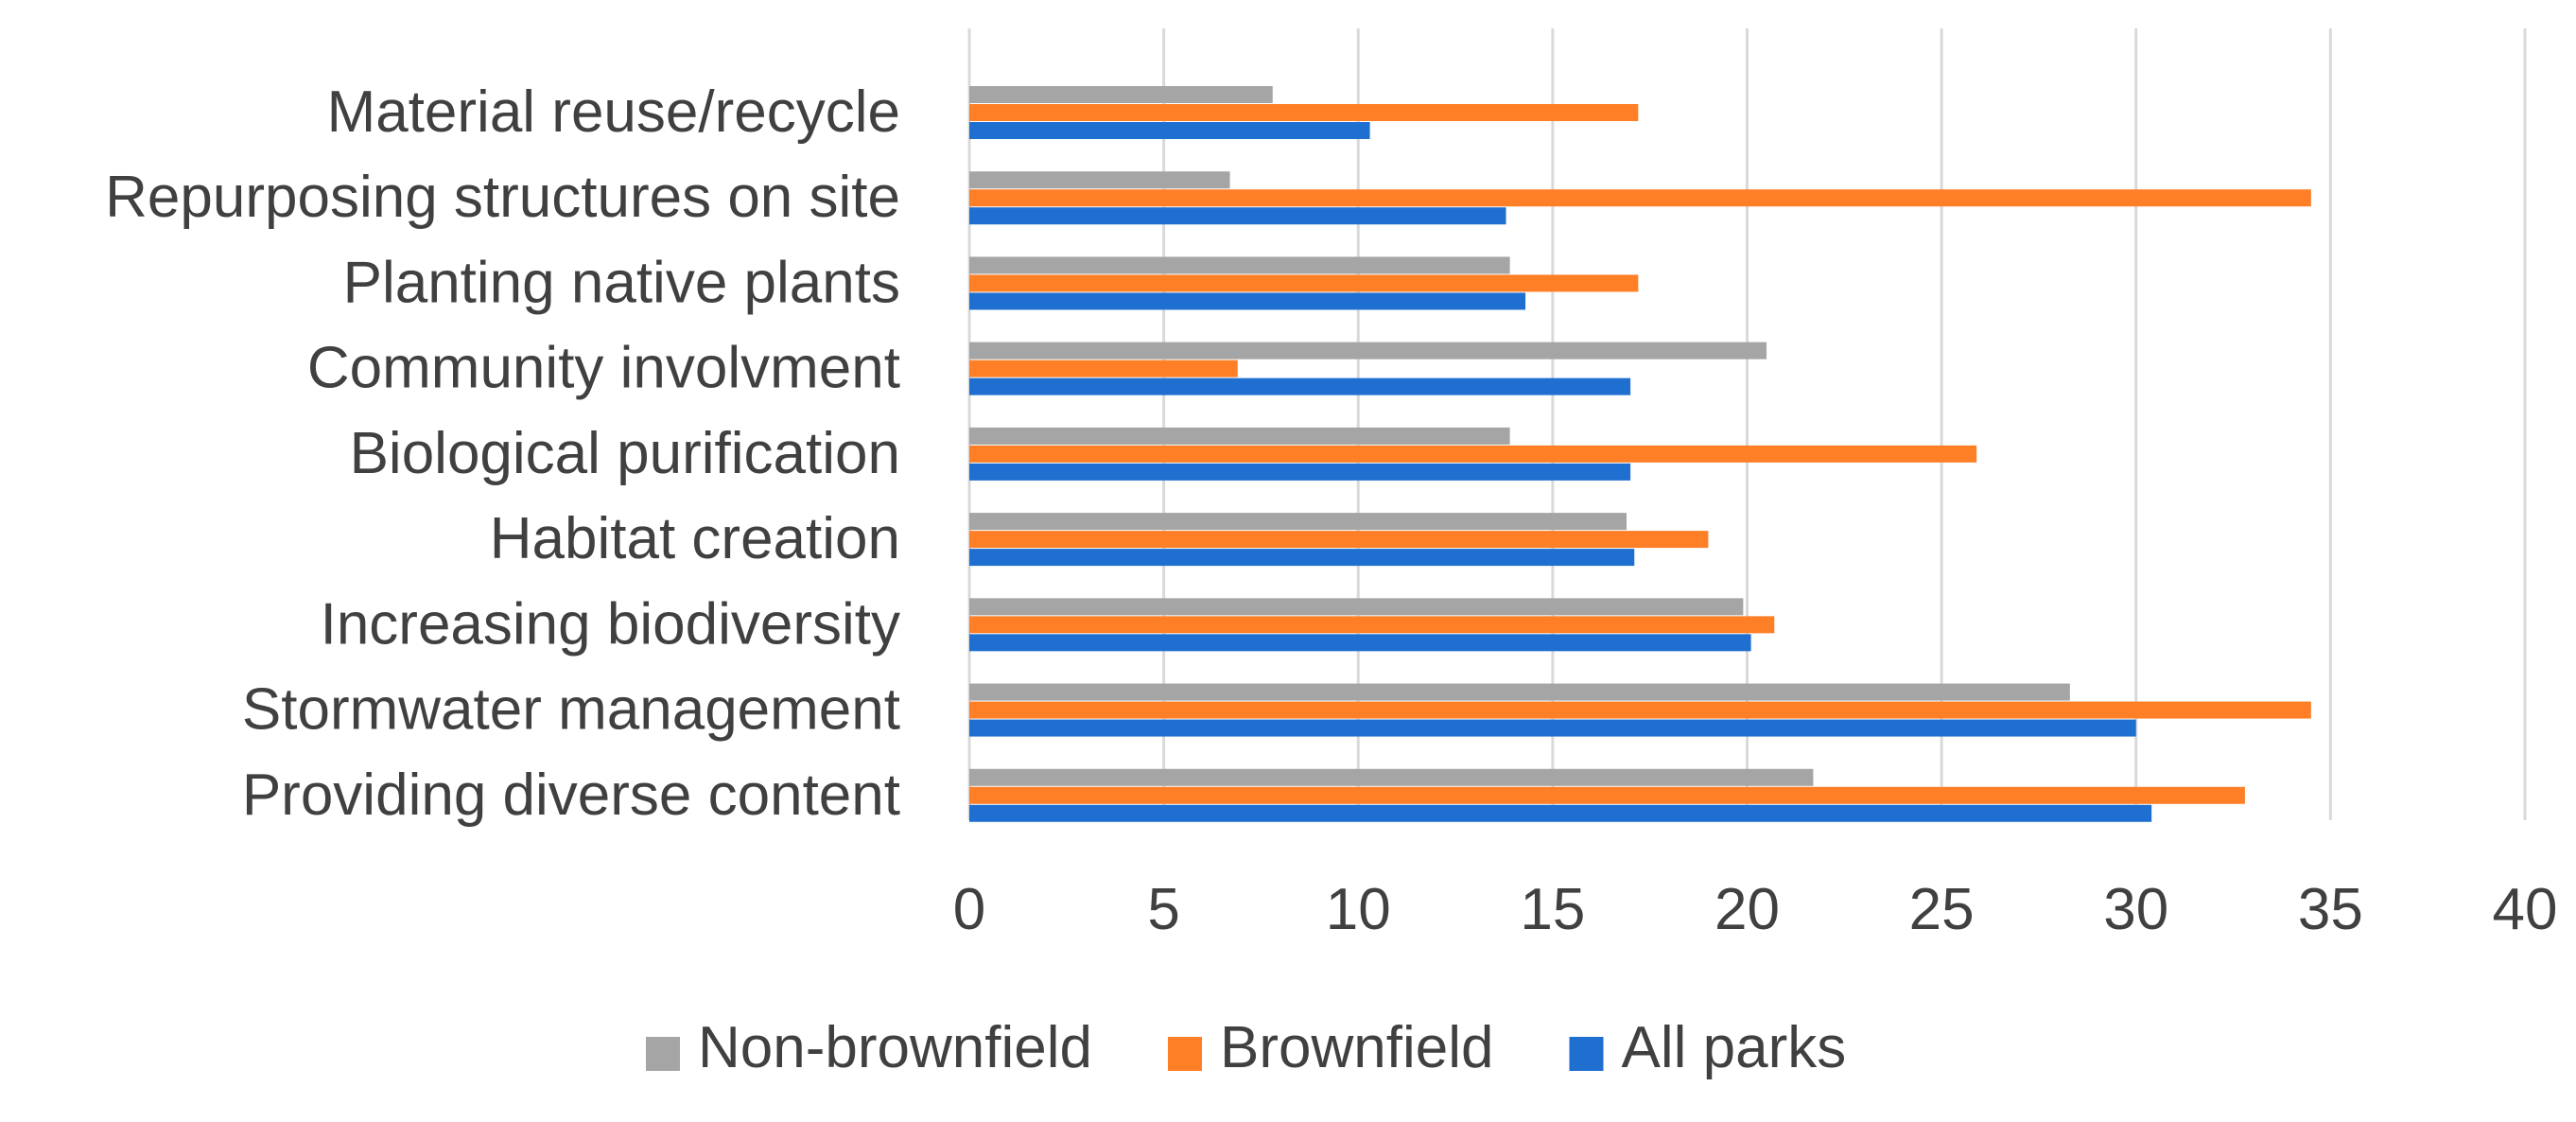 This screenshot has width=2576, height=1122. I want to click on legend: Non-brownfield Brownfield All parks, so click(1246, 1047).